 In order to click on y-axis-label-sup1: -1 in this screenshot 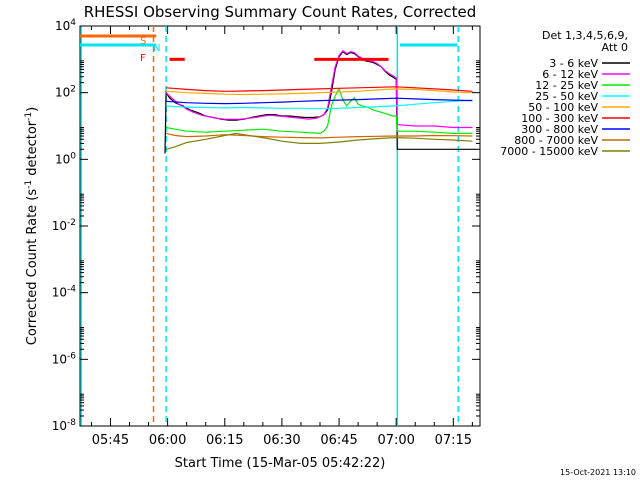, I will do `click(29, 184)`.